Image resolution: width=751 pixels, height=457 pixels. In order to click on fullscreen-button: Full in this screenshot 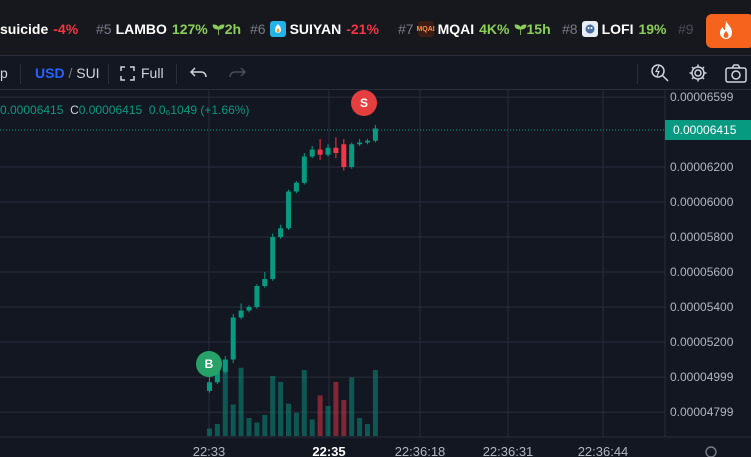, I will do `click(142, 73)`.